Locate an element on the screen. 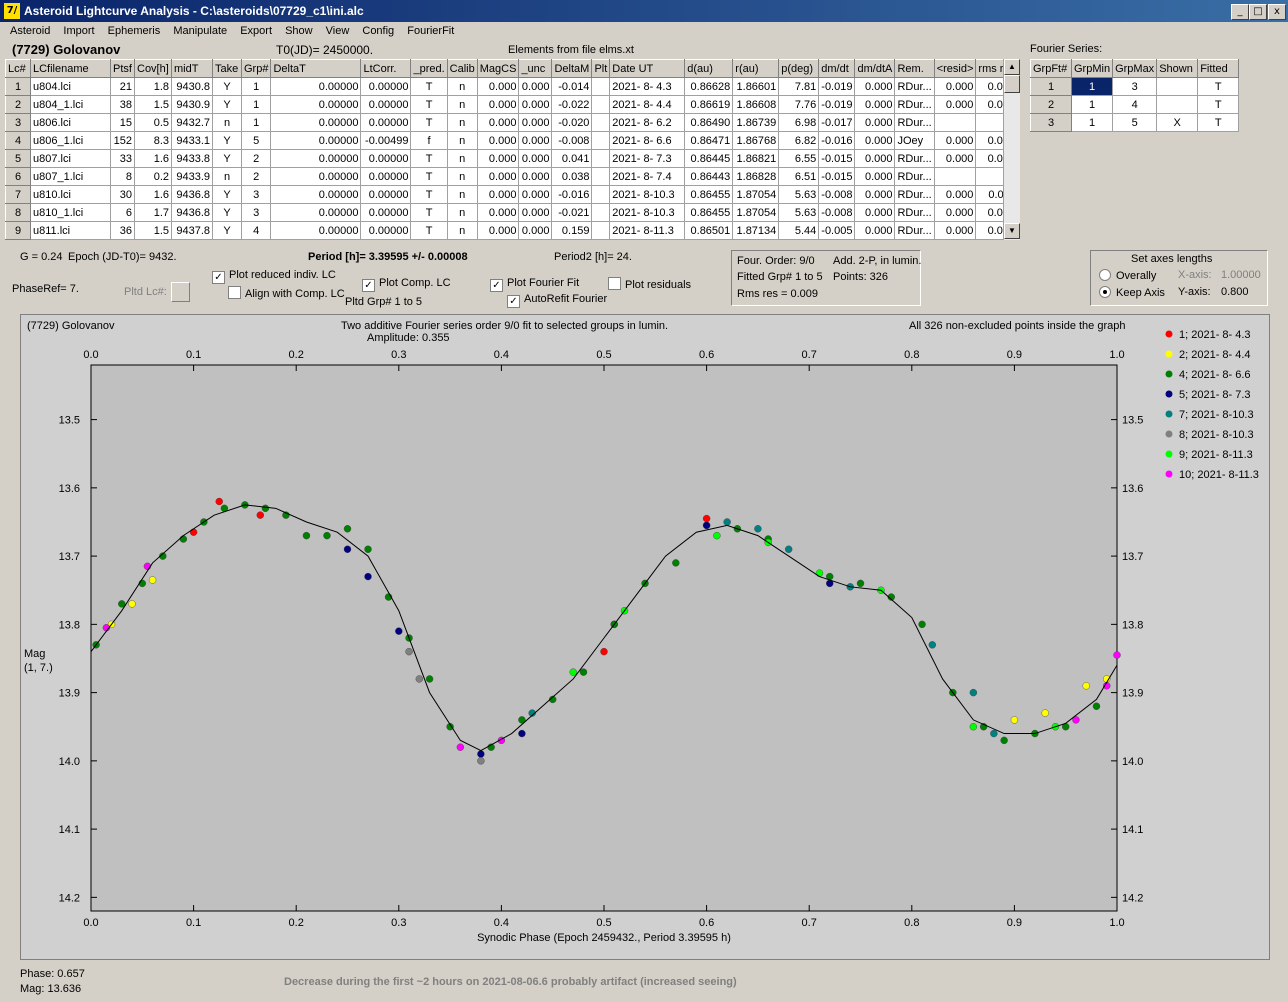 The width and height of the screenshot is (1288, 1002). table-cell: u806.lci is located at coordinates (70, 122).